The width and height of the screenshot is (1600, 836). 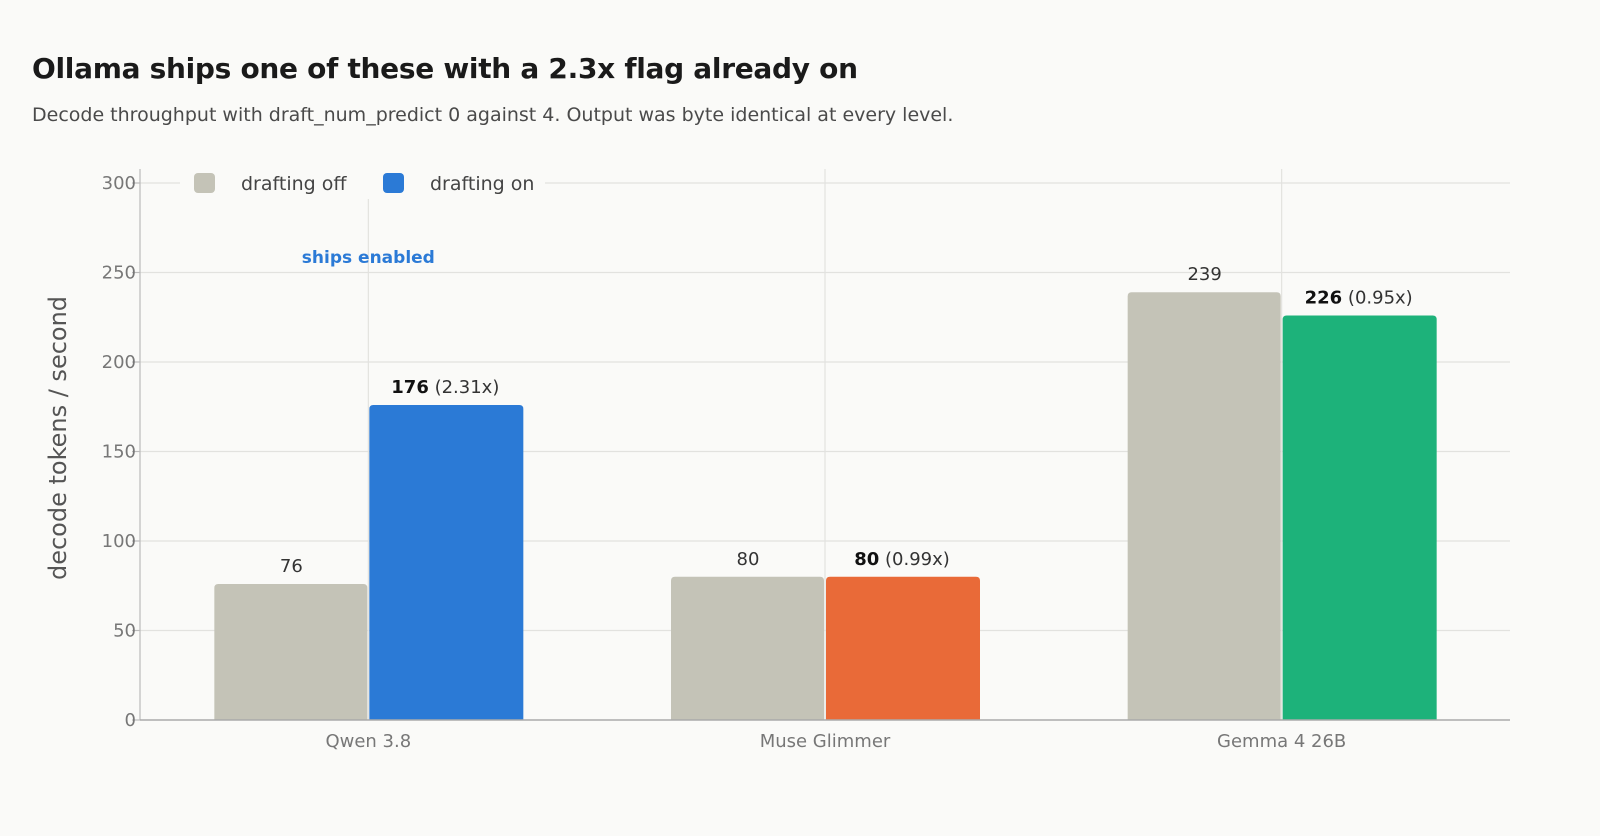 I want to click on legend-label: drafting off, so click(x=294, y=184).